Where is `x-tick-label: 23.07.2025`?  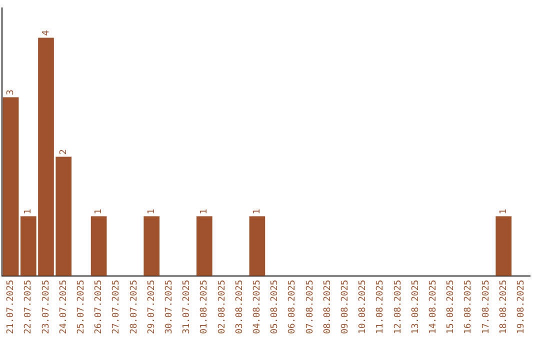
x-tick-label: 23.07.2025 is located at coordinates (46, 307).